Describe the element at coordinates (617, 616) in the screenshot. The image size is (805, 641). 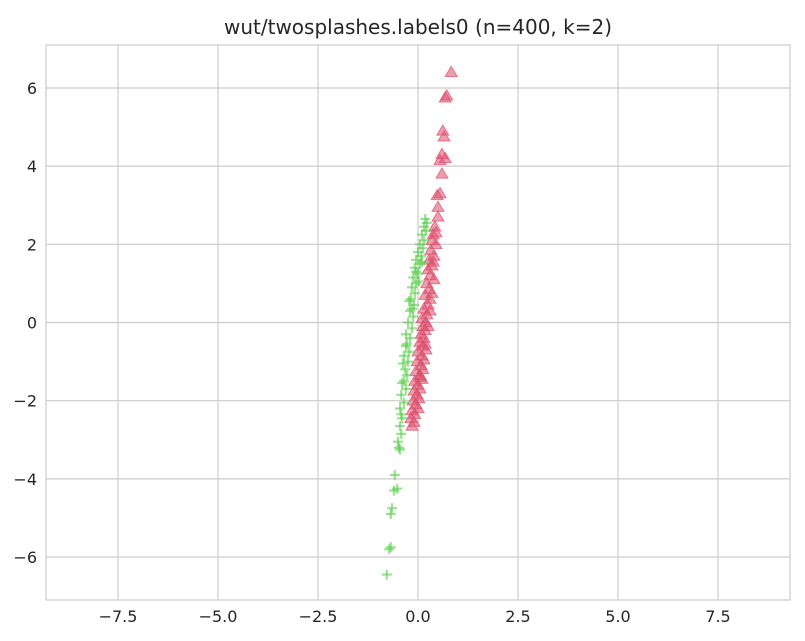
I see `x-tick-label: 5.0` at that location.